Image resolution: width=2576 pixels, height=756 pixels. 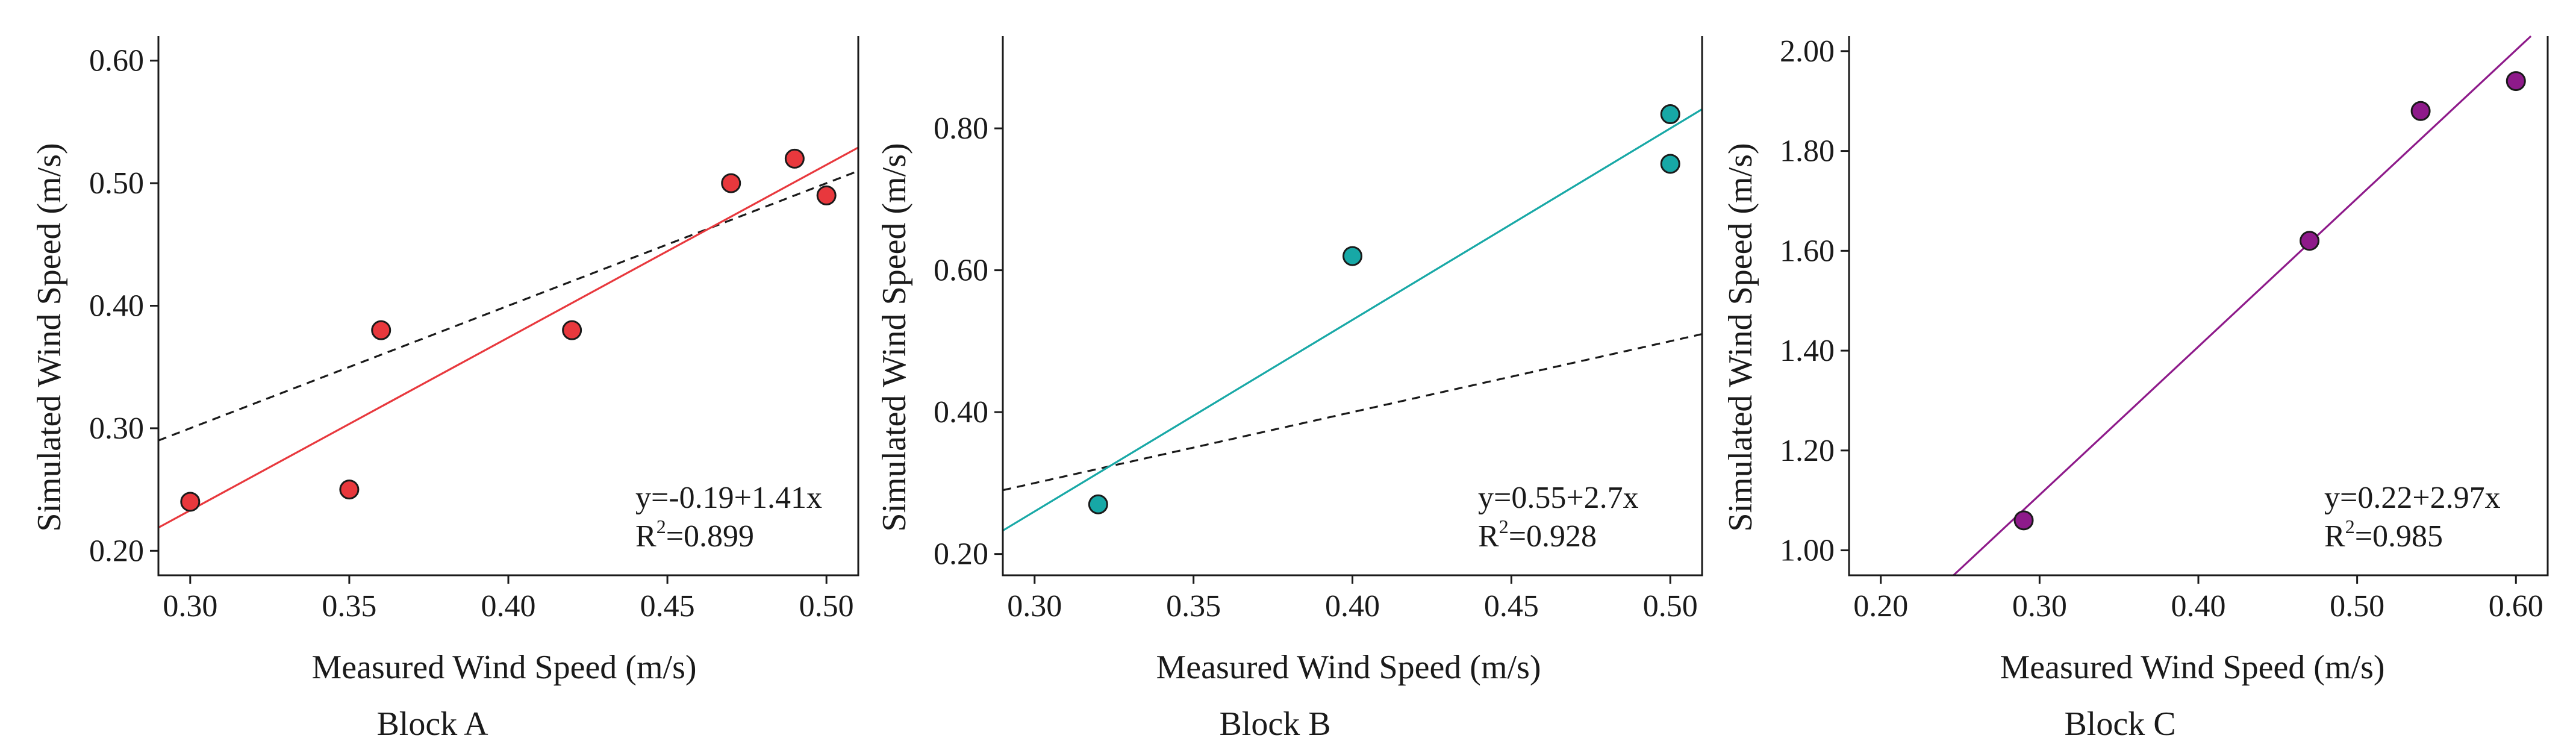 What do you see at coordinates (961, 271) in the screenshot?
I see `y-tick-label-b-2: 0.60` at bounding box center [961, 271].